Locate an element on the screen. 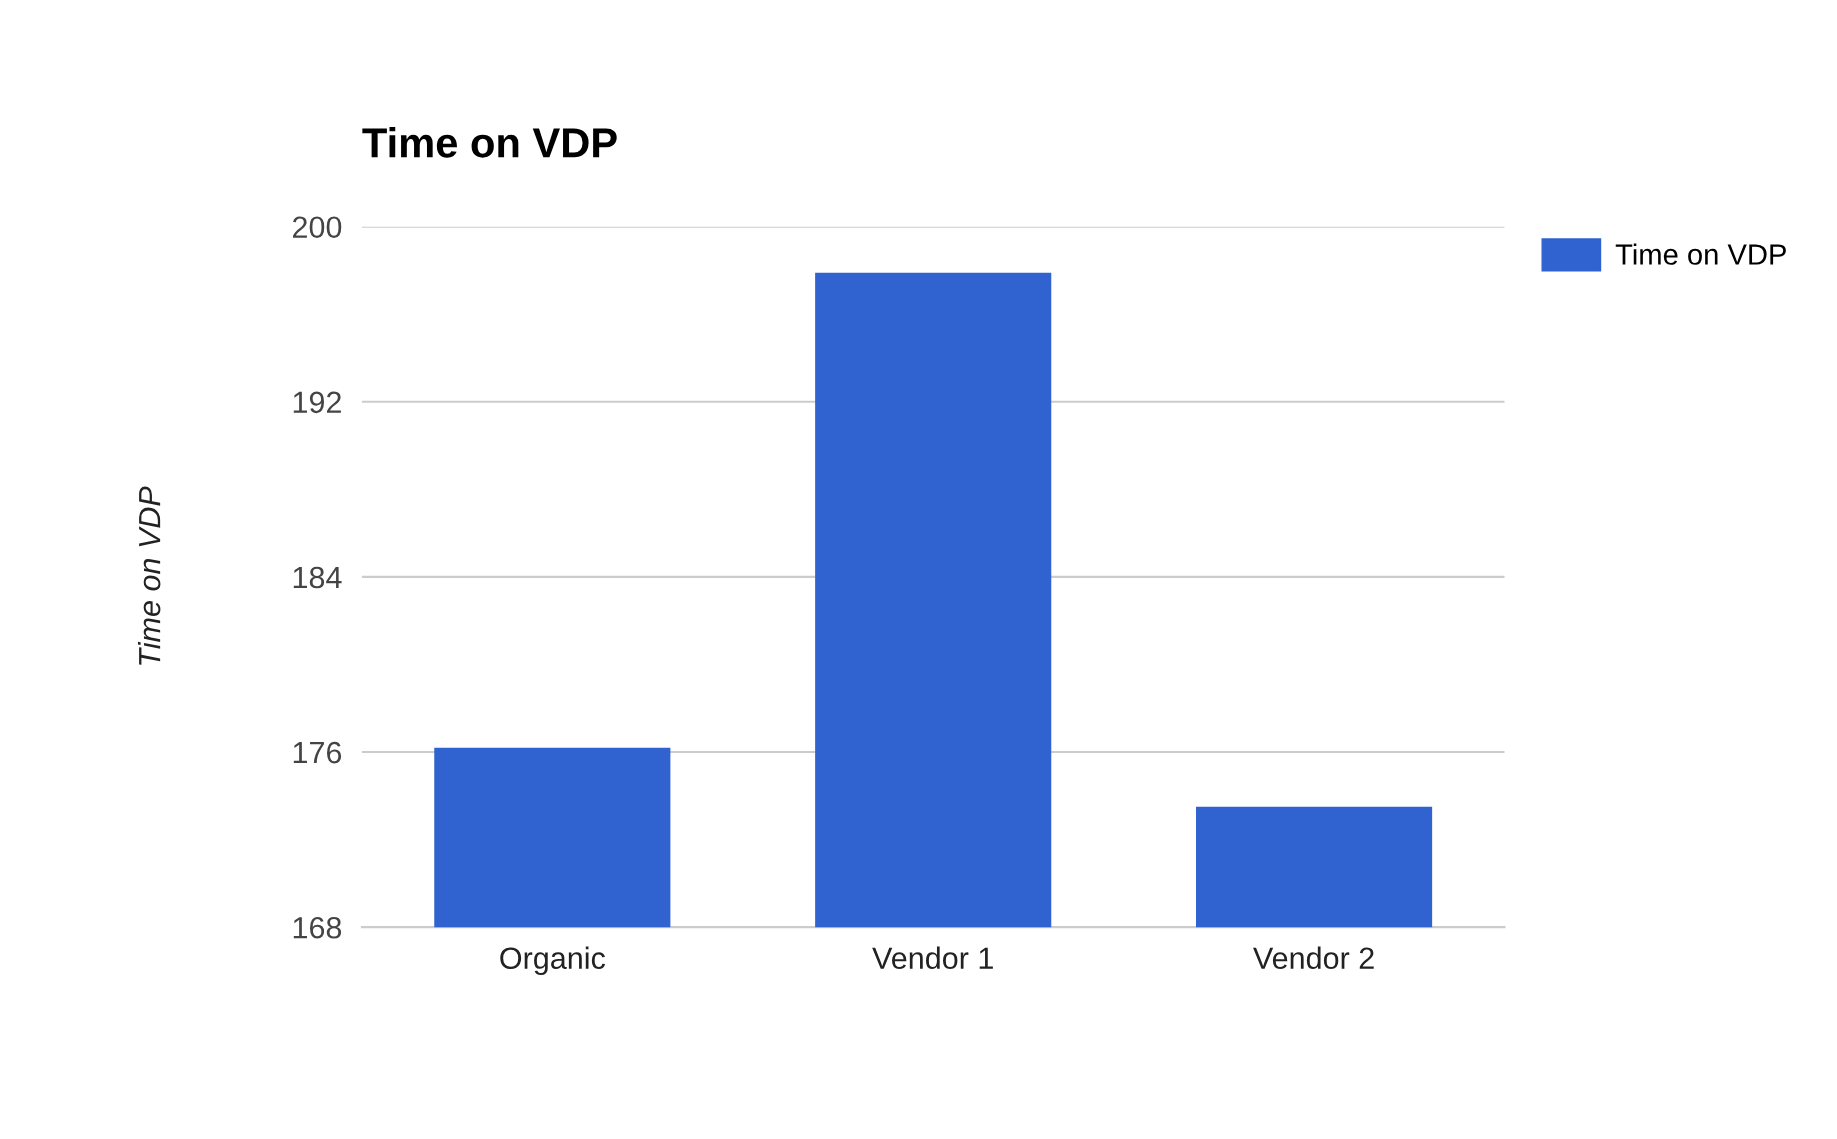 This screenshot has height=1139, width=1837. x-tick-label: Organic is located at coordinates (553, 961).